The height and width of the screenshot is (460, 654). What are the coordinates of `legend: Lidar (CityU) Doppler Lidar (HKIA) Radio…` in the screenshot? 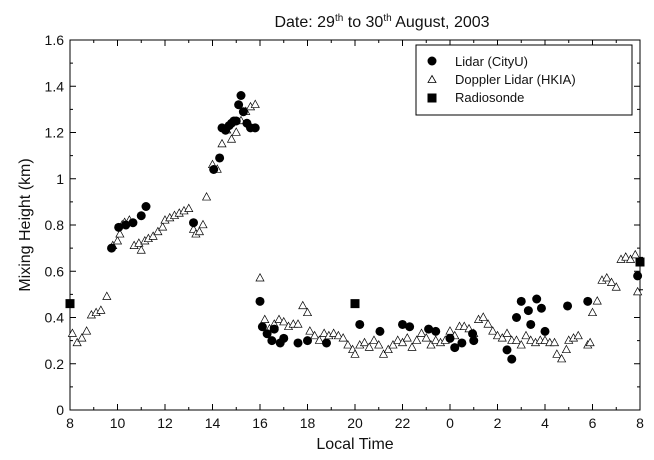 It's located at (524, 80).